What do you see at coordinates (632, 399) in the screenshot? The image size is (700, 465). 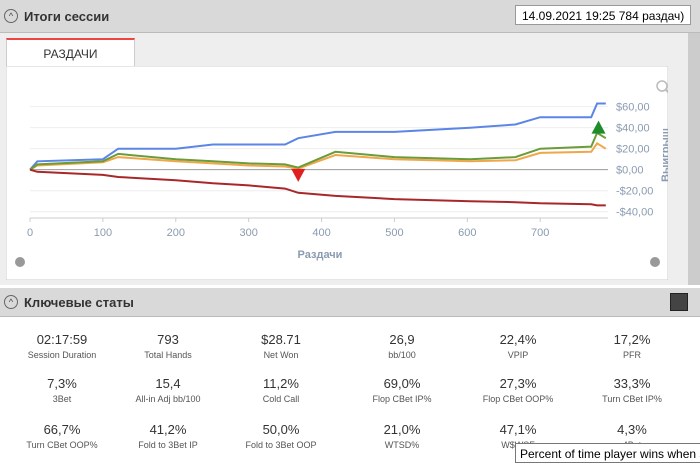 I see `stat-label: Turn CBet IP%` at bounding box center [632, 399].